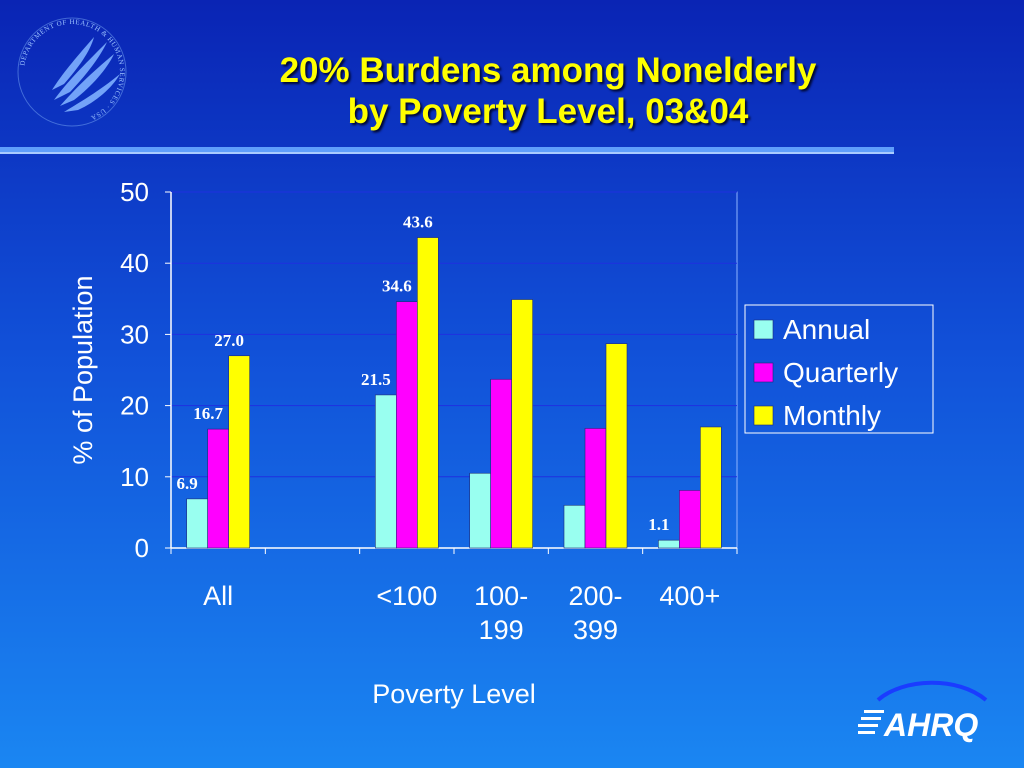  I want to click on legend-label-quarterly: Quarterly, so click(840, 372).